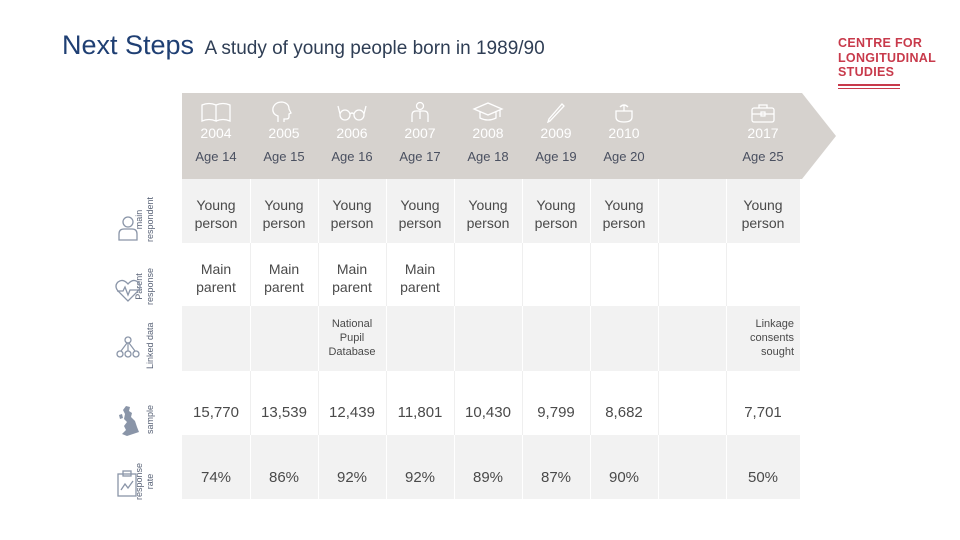 The width and height of the screenshot is (960, 540). I want to click on uk-map-icon, so click(129, 421).